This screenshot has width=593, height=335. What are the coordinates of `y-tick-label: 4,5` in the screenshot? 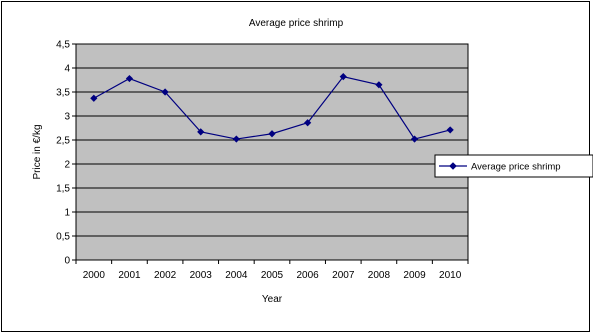 It's located at (63, 45).